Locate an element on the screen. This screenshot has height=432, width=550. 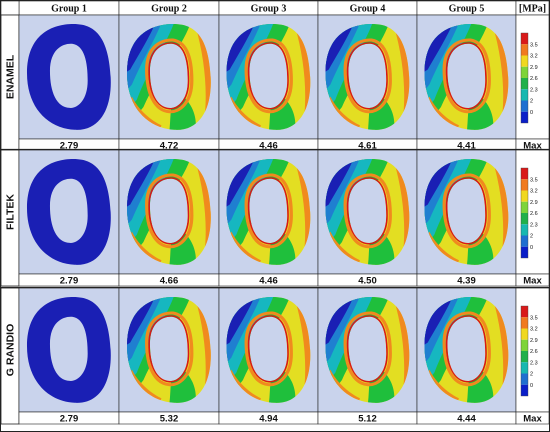
max-stress-value: 4.66 is located at coordinates (169, 281).